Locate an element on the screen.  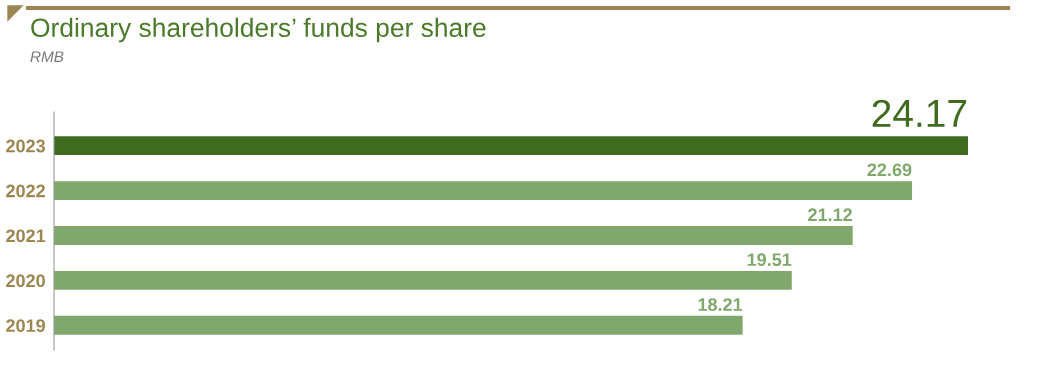
data-label: 22.69 is located at coordinates (889, 170).